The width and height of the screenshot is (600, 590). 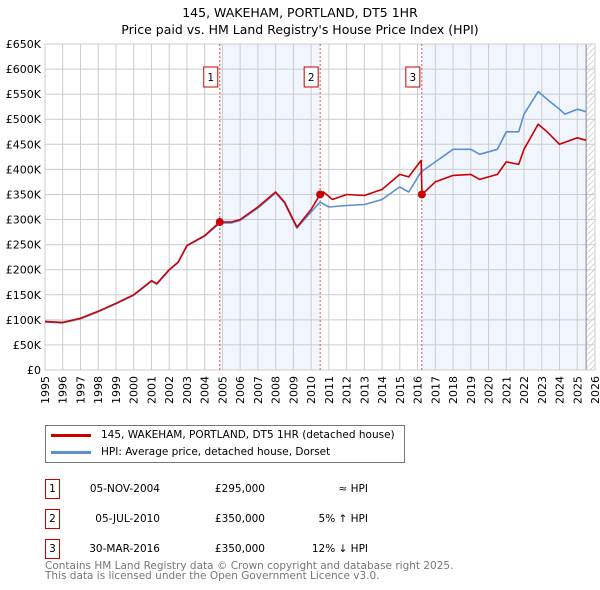 What do you see at coordinates (52, 489) in the screenshot?
I see `sale-number: 1` at bounding box center [52, 489].